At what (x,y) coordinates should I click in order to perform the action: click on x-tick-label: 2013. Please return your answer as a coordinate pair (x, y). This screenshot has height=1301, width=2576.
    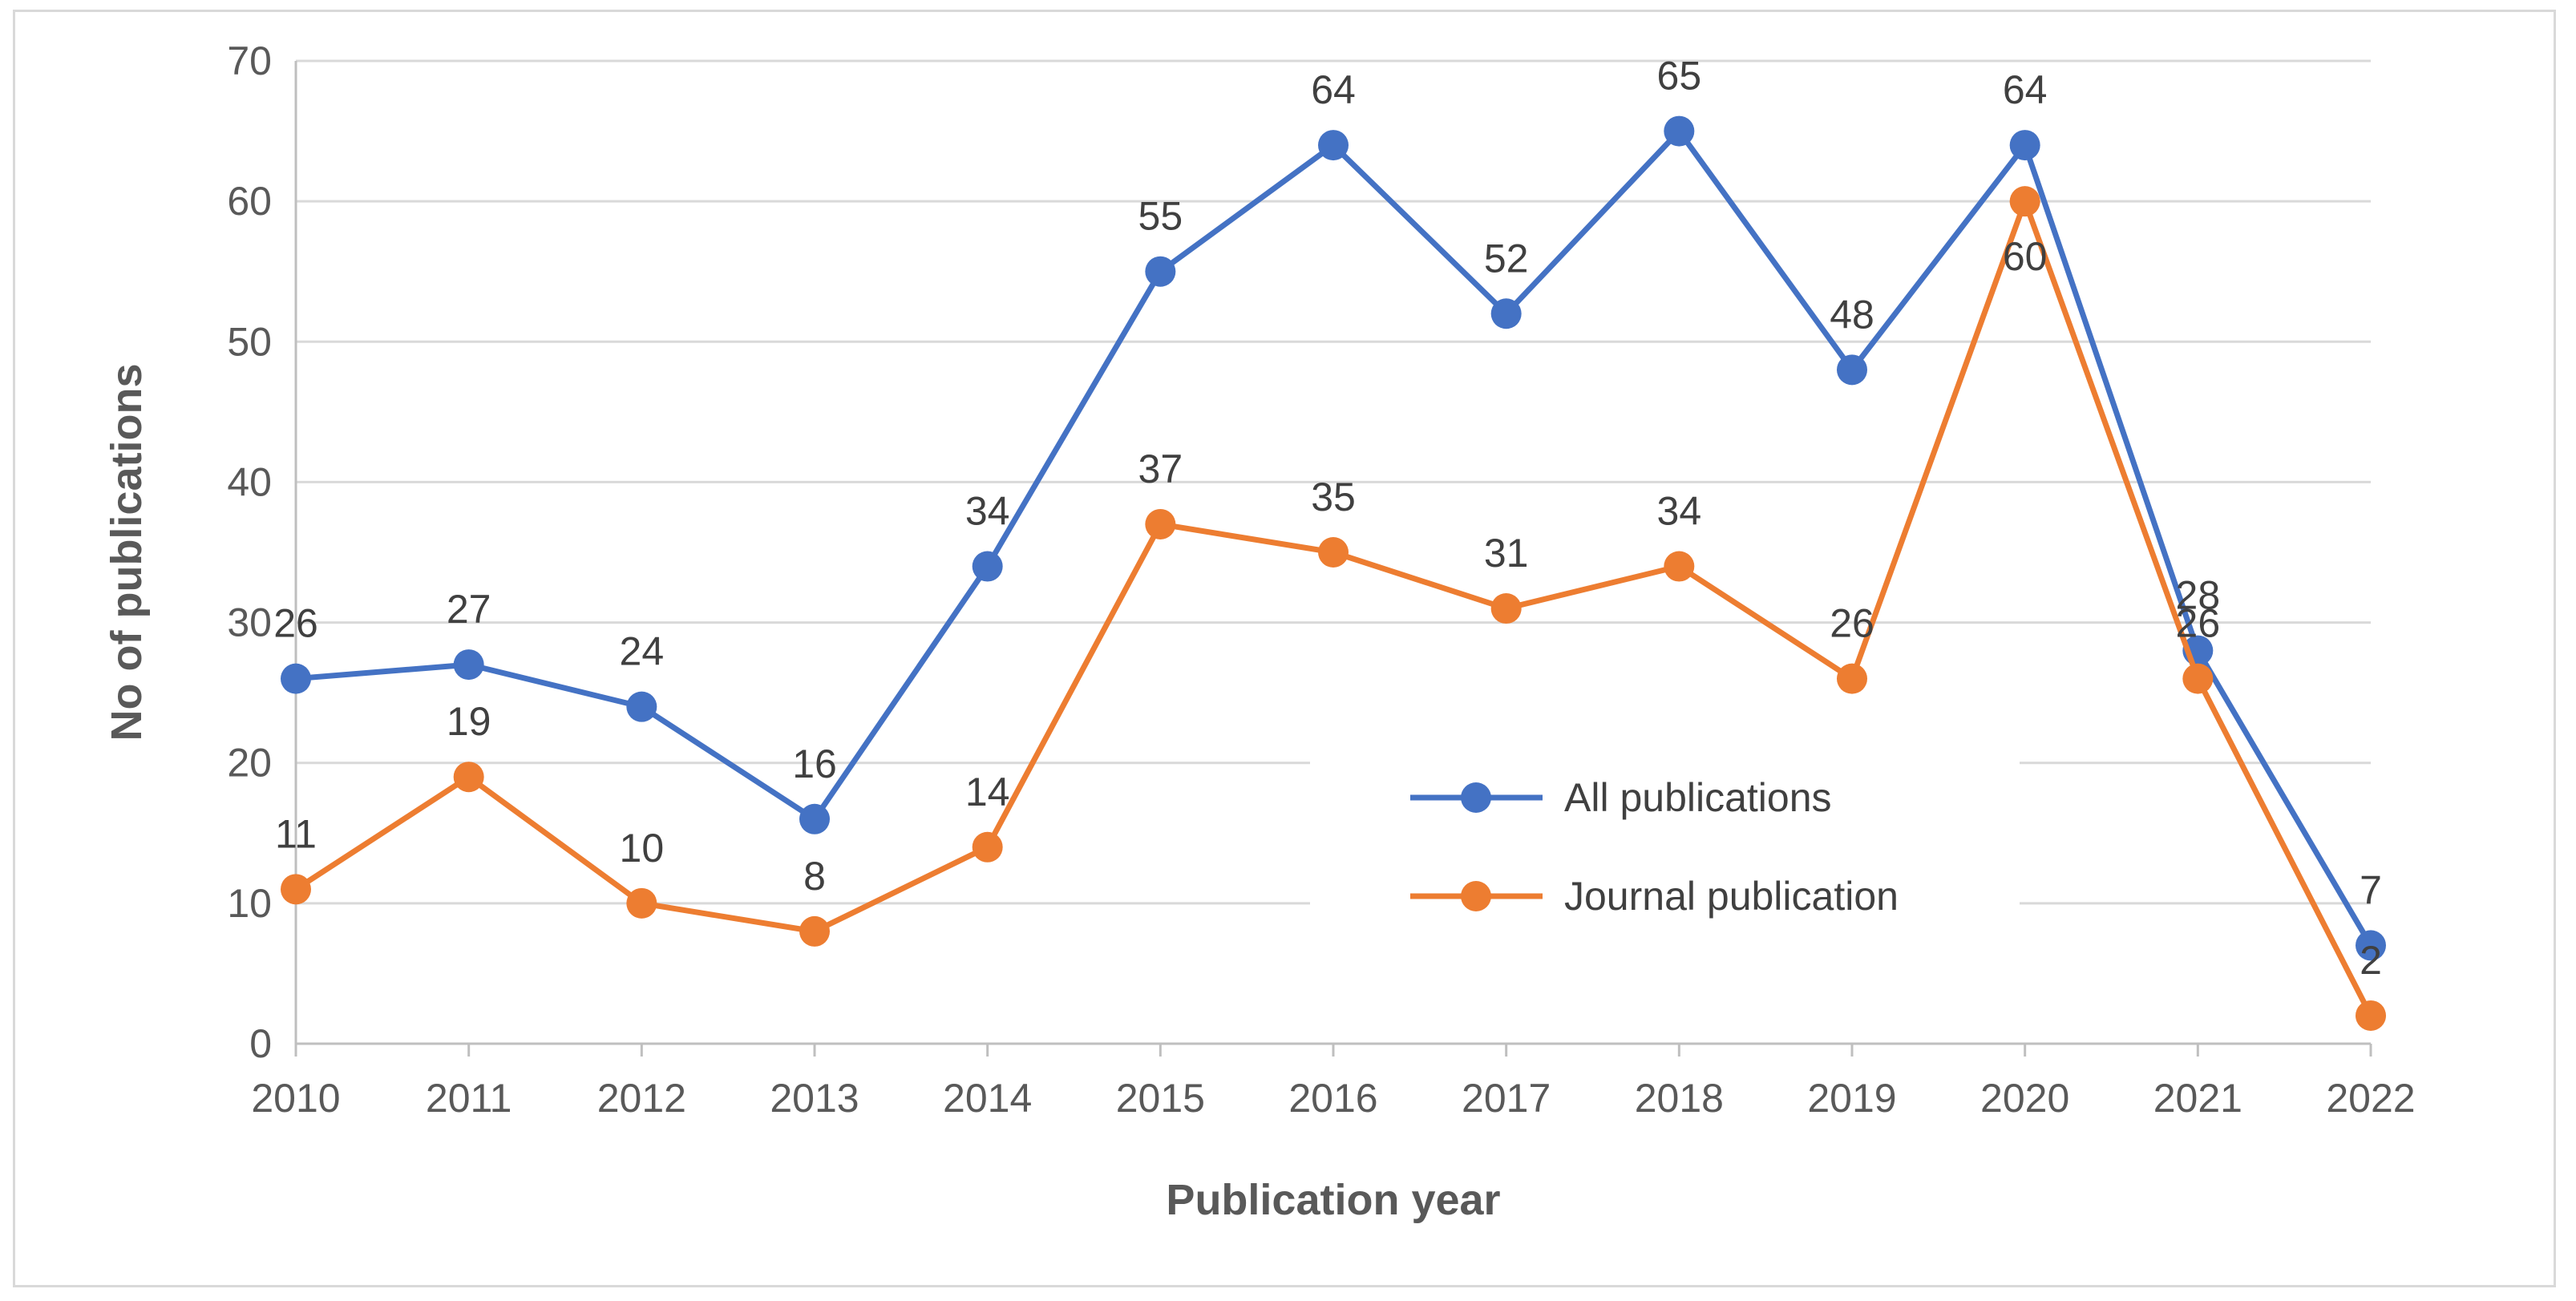
    Looking at the image, I should click on (814, 1098).